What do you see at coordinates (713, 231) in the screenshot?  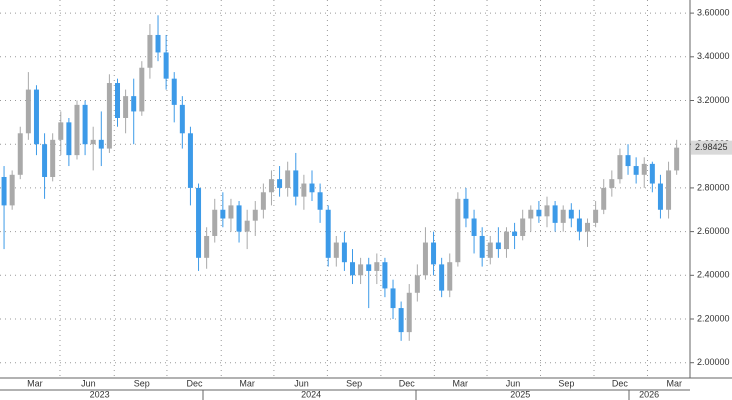 I see `y-tick-label: 2.60000` at bounding box center [713, 231].